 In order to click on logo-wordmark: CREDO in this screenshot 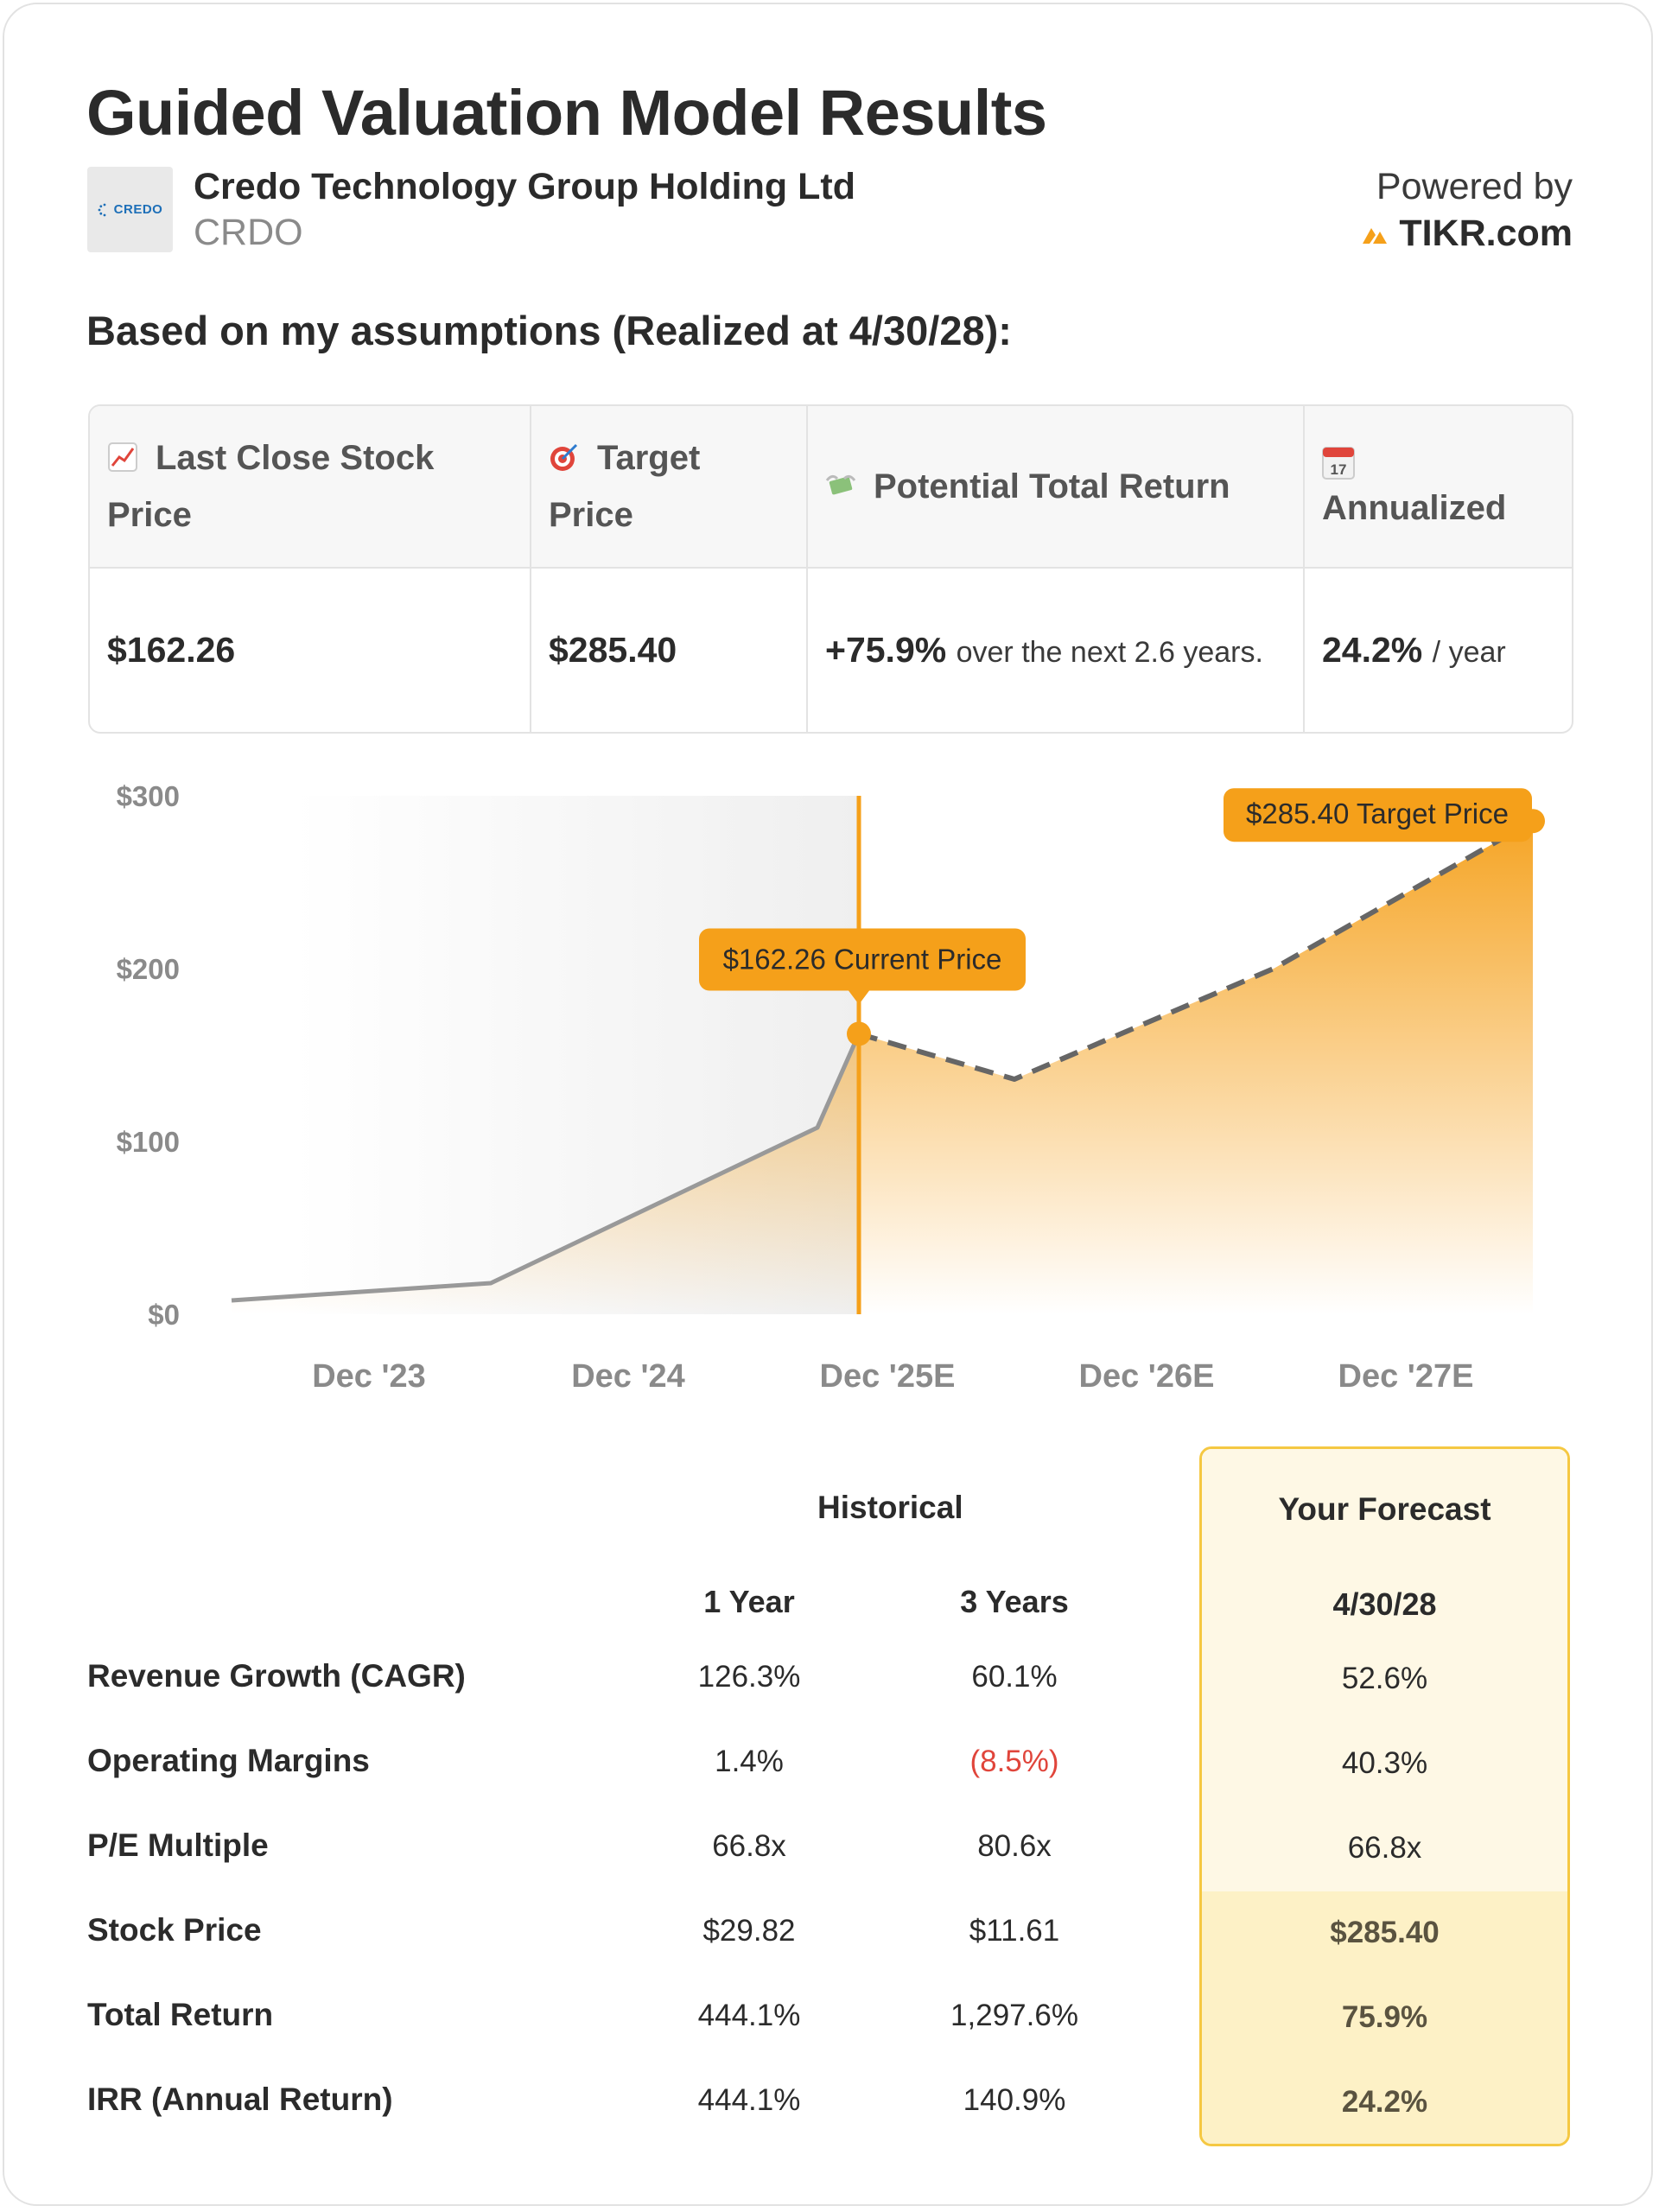, I will do `click(138, 209)`.